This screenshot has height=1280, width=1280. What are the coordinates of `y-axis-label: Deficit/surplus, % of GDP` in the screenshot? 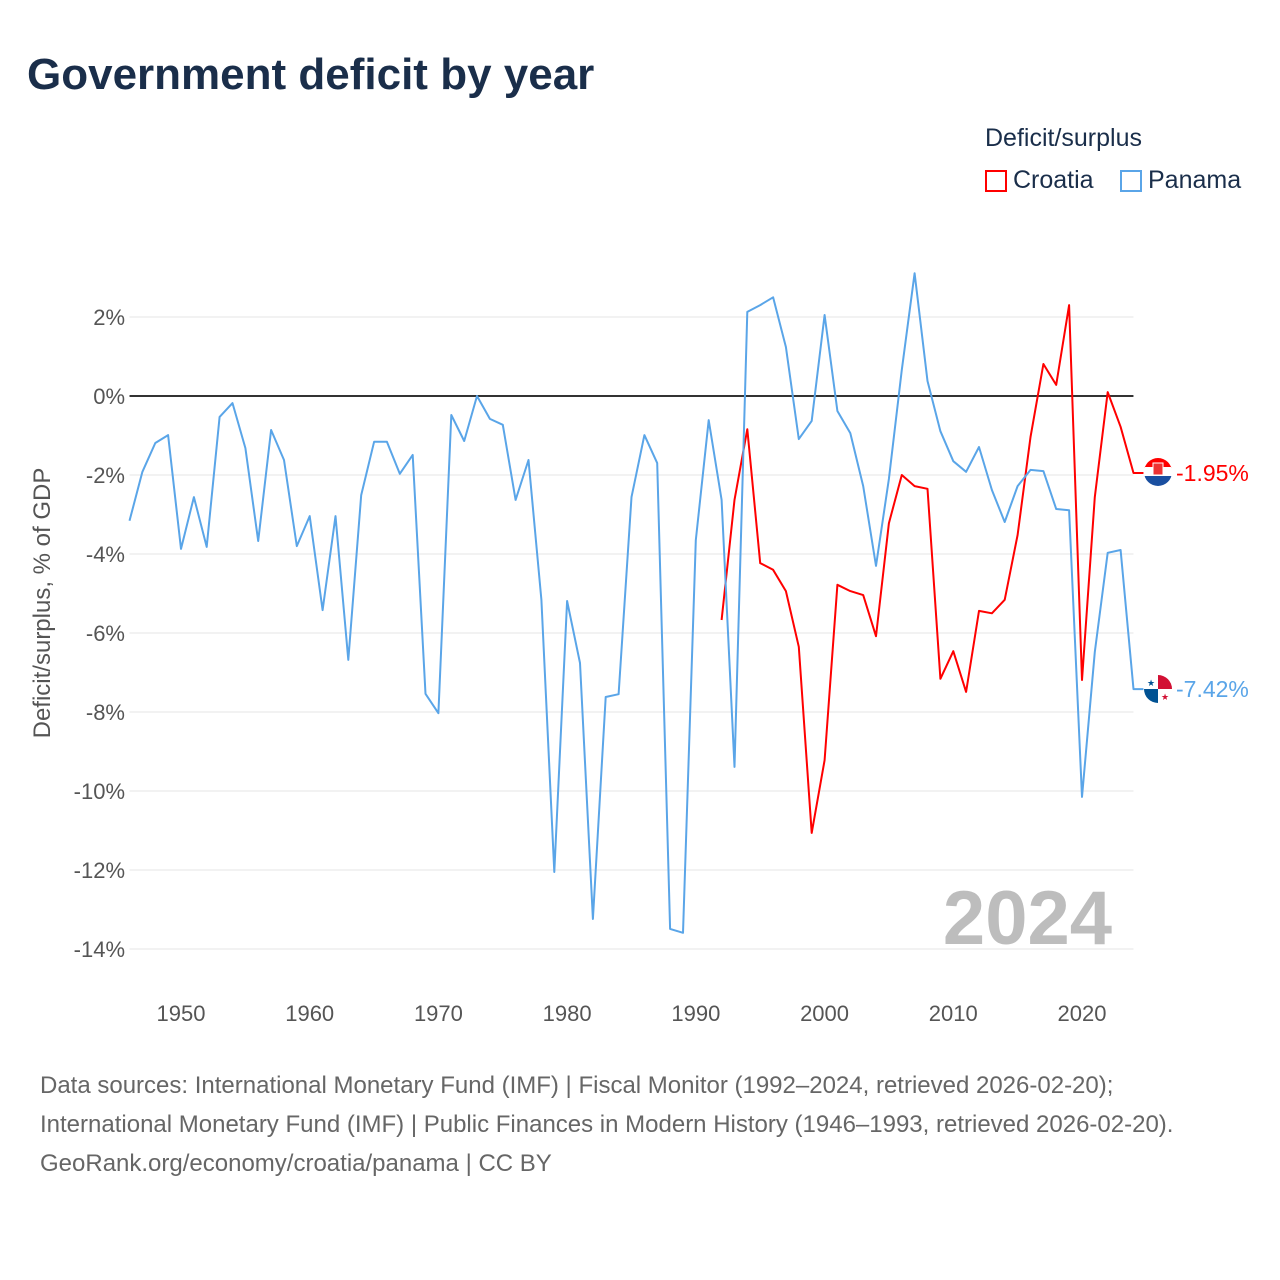 It's located at (42, 603).